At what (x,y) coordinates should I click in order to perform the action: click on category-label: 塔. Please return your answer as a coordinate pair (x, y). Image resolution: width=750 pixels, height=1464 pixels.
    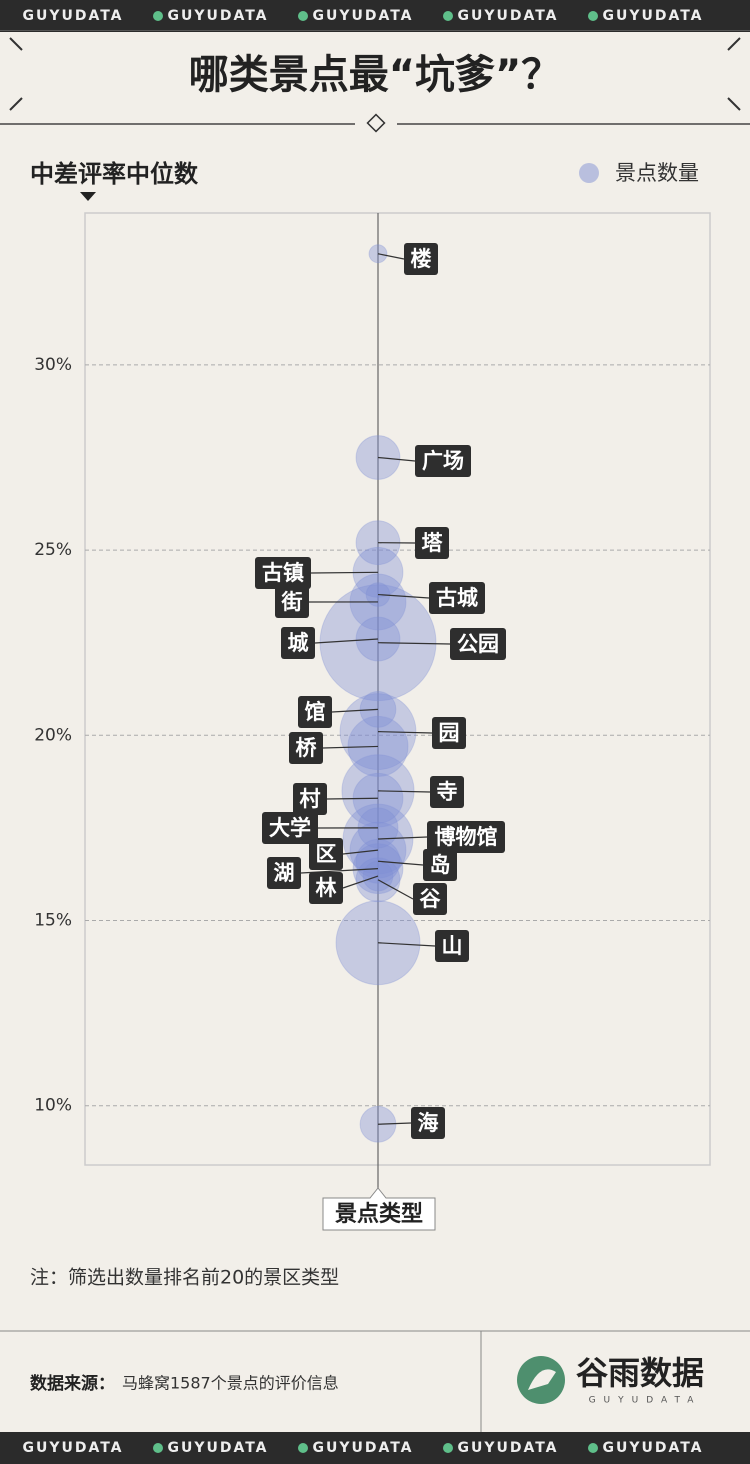
    Looking at the image, I should click on (433, 543).